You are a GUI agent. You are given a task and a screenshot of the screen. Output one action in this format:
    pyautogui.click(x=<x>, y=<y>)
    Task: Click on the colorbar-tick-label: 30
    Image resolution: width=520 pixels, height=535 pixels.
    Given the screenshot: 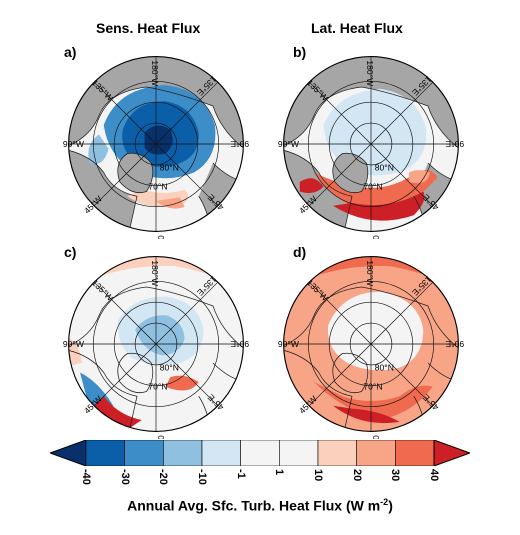 What is the action you would take?
    pyautogui.click(x=395, y=475)
    